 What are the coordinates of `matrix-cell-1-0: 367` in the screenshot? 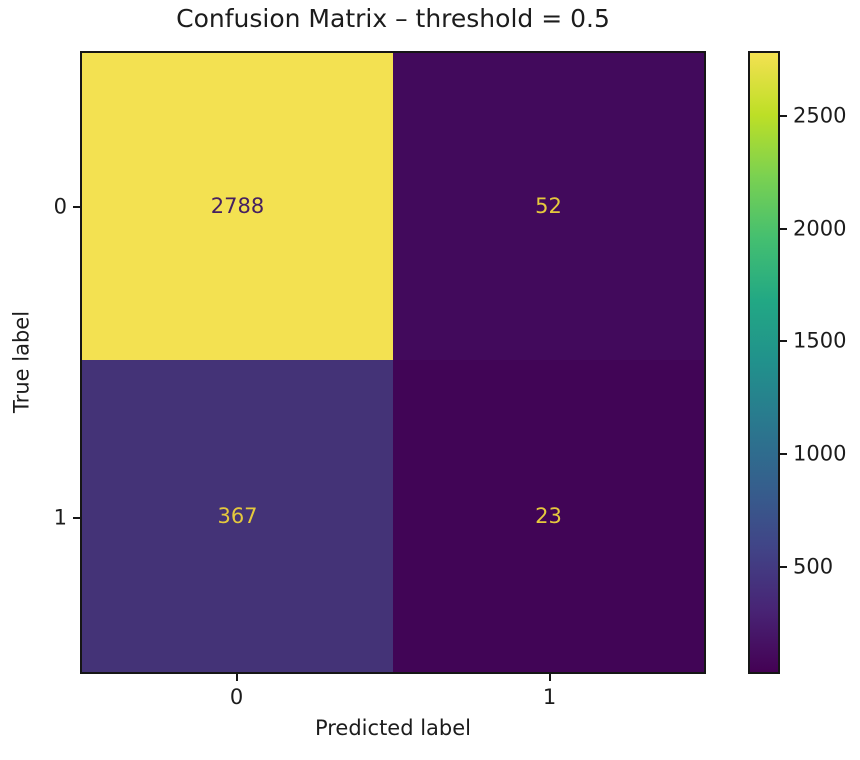 It's located at (237, 516).